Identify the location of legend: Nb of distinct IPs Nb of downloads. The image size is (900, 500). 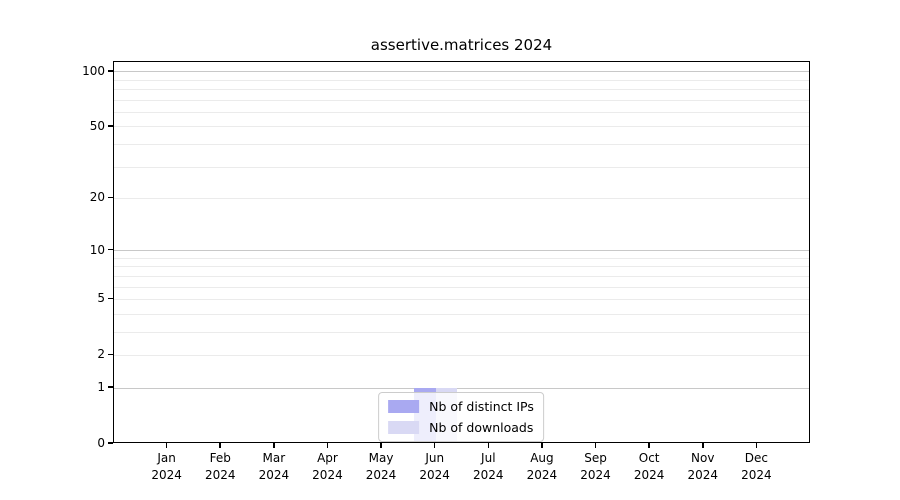
(461, 417).